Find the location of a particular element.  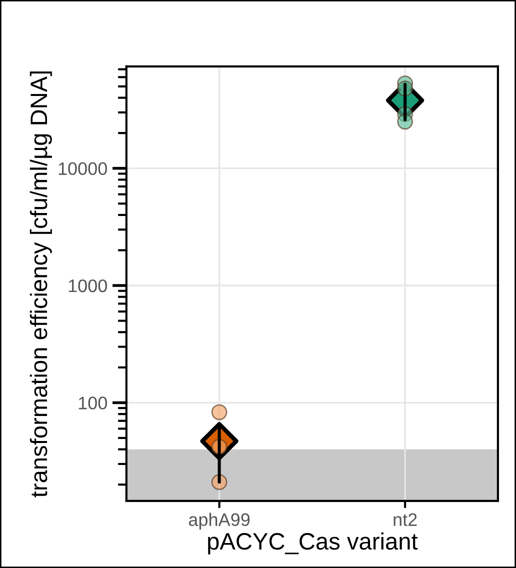

y-tick-label: 1000 is located at coordinates (87, 285).